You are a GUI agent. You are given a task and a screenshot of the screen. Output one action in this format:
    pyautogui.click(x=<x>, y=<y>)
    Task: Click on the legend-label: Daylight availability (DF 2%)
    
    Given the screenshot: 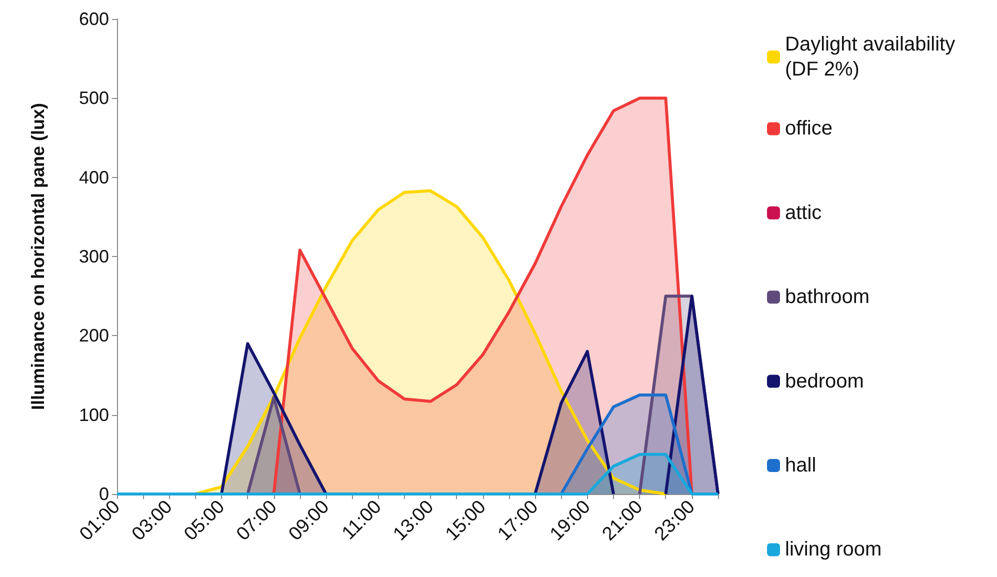 What is the action you would take?
    pyautogui.click(x=873, y=57)
    